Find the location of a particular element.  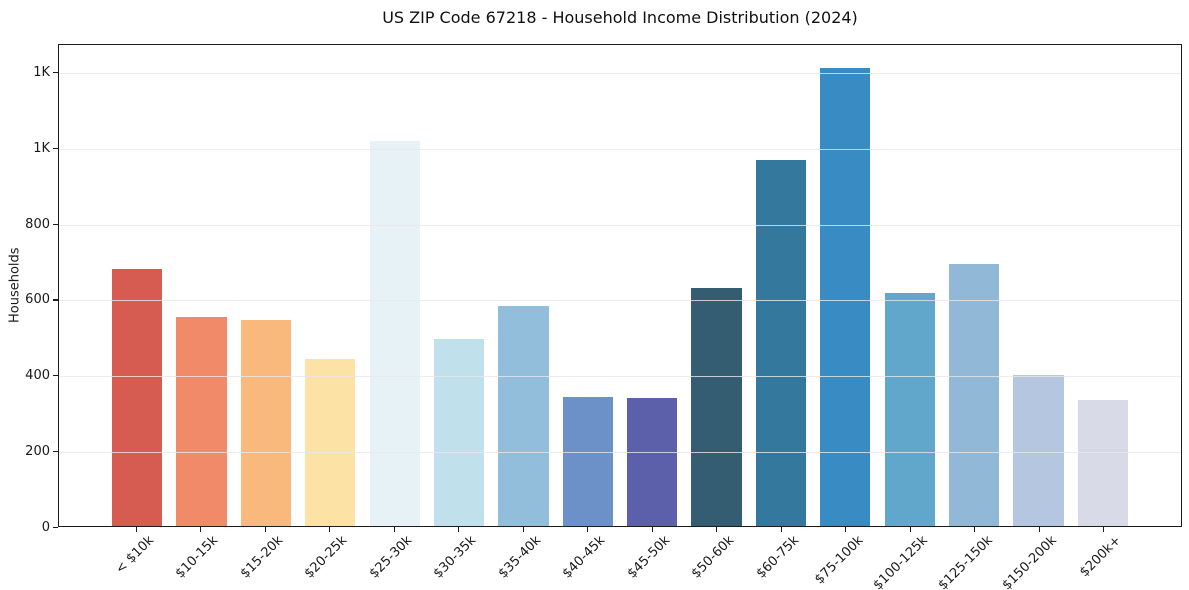

bar-$60-75k is located at coordinates (781, 342).